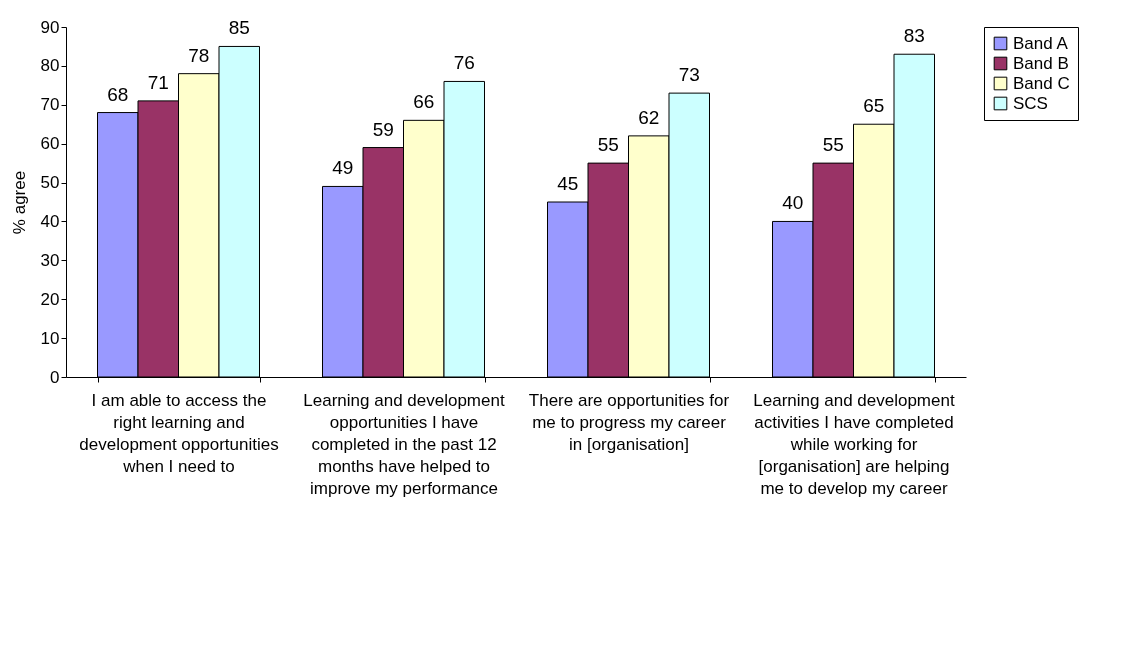 The height and width of the screenshot is (653, 1131). I want to click on legend-label: Band A, so click(1041, 43).